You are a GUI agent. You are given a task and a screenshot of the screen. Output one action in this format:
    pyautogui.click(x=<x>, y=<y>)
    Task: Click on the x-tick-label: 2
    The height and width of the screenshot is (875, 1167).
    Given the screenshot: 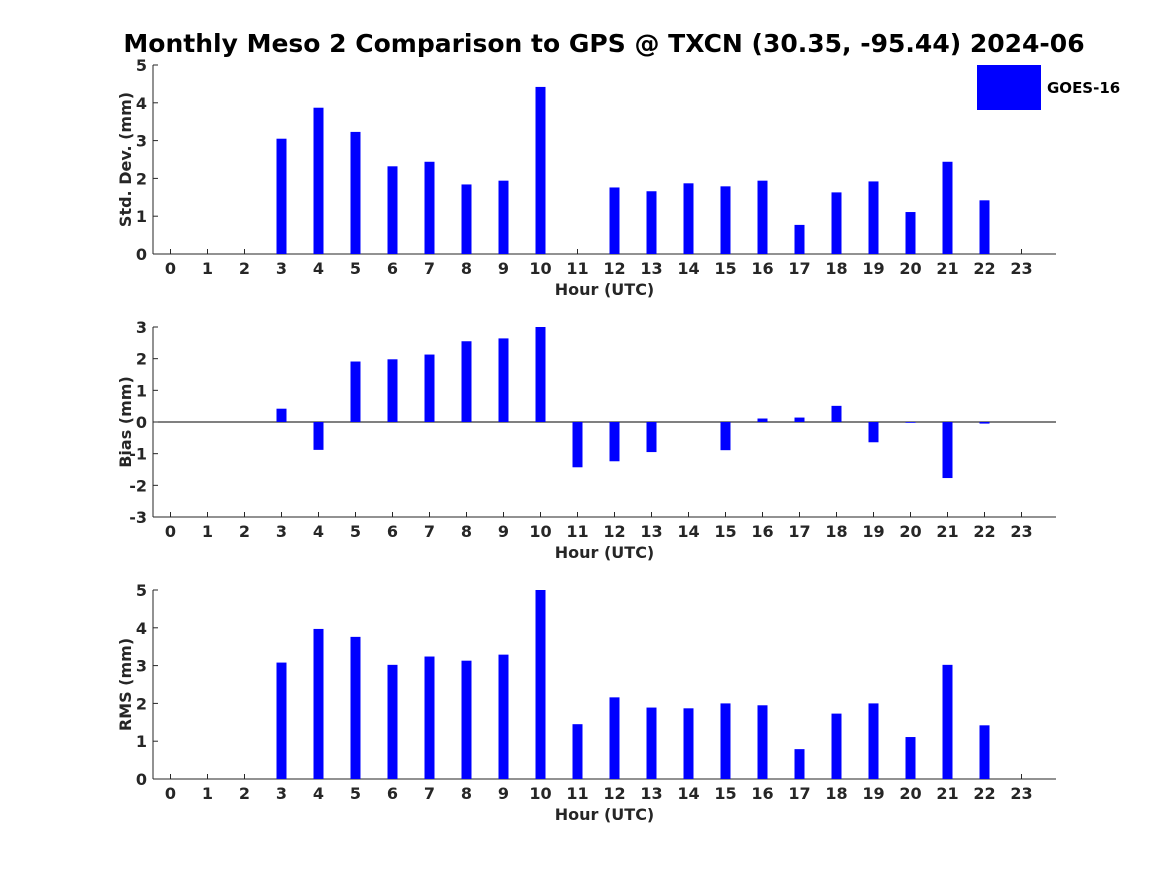 What is the action you would take?
    pyautogui.click(x=244, y=793)
    